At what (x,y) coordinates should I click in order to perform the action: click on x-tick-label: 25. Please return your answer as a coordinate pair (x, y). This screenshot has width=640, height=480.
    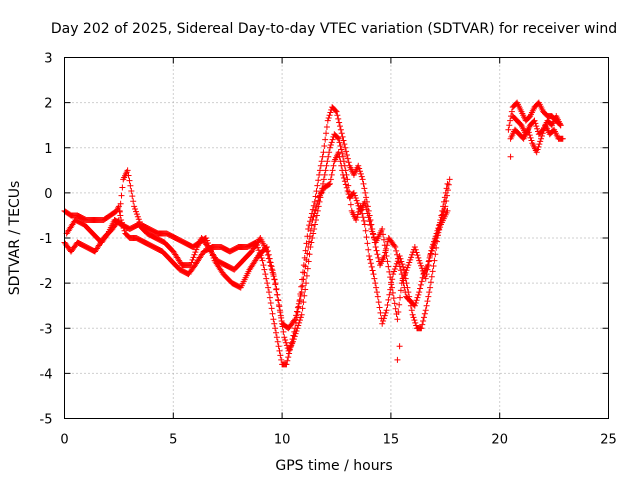
    Looking at the image, I should click on (608, 440).